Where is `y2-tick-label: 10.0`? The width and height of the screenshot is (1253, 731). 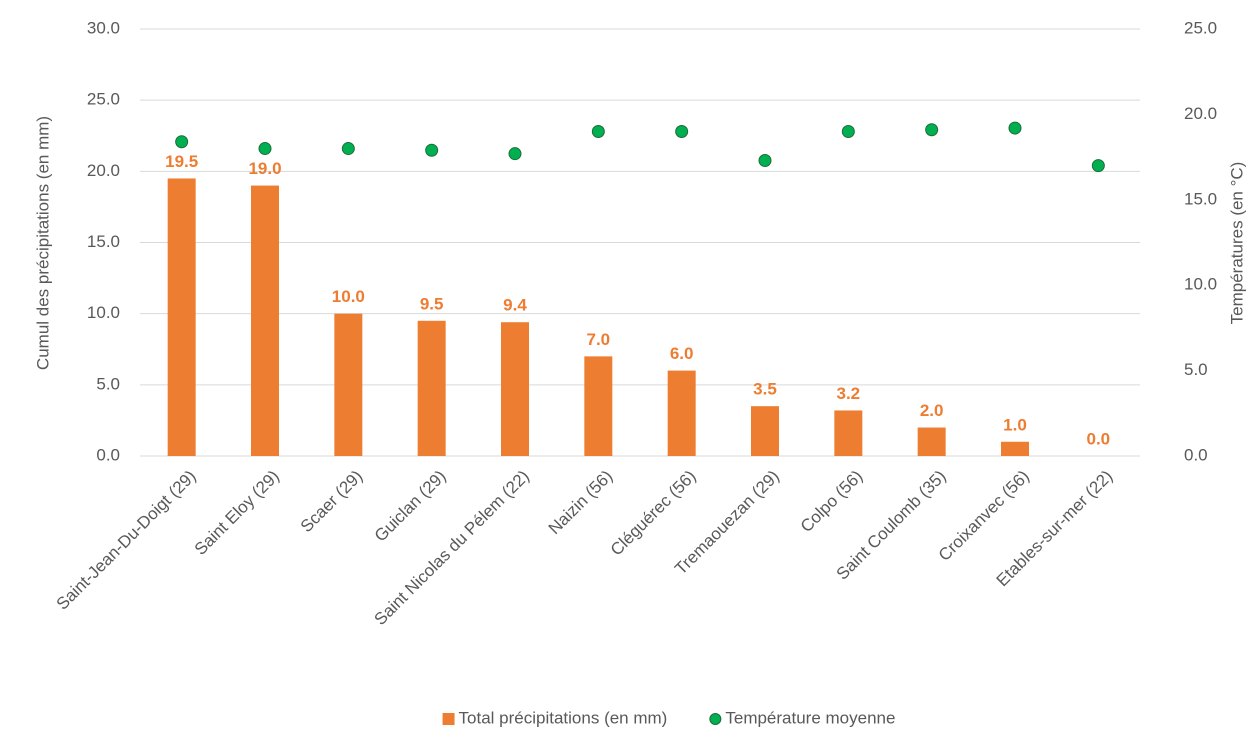
y2-tick-label: 10.0 is located at coordinates (1200, 284).